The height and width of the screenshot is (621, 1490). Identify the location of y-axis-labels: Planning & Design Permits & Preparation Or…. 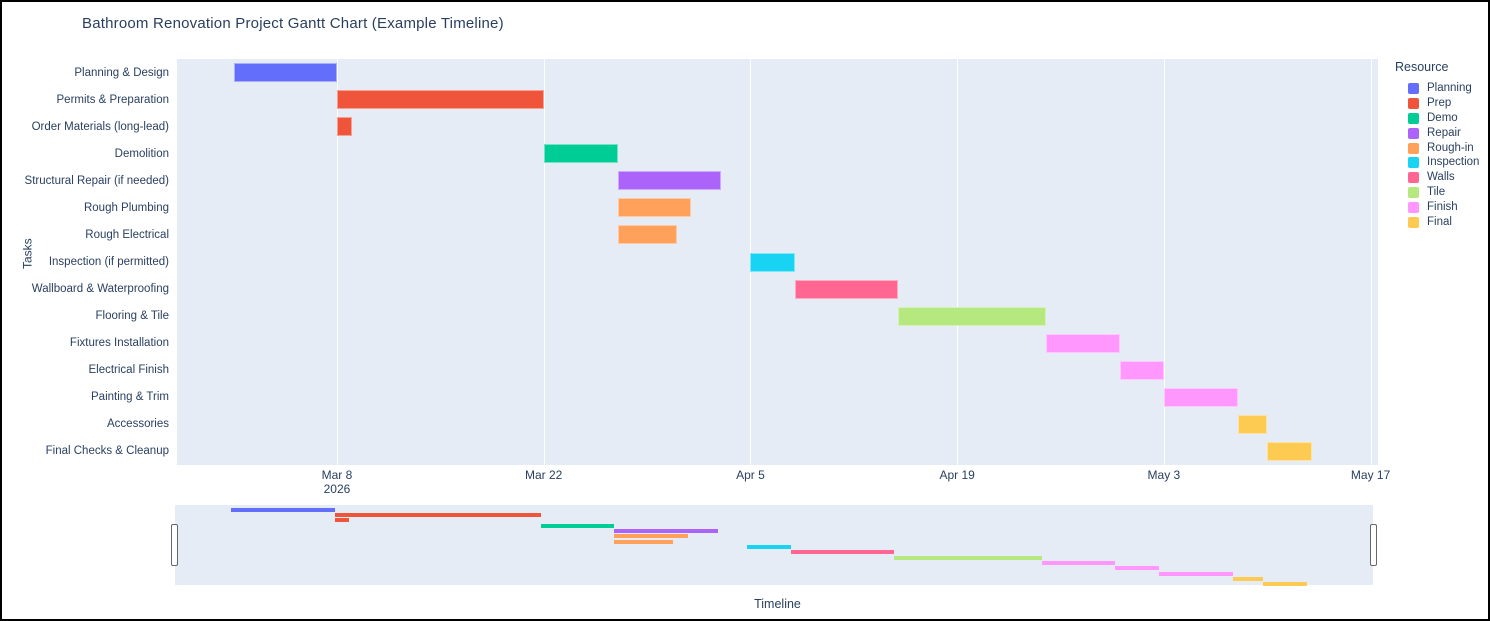
(87, 262).